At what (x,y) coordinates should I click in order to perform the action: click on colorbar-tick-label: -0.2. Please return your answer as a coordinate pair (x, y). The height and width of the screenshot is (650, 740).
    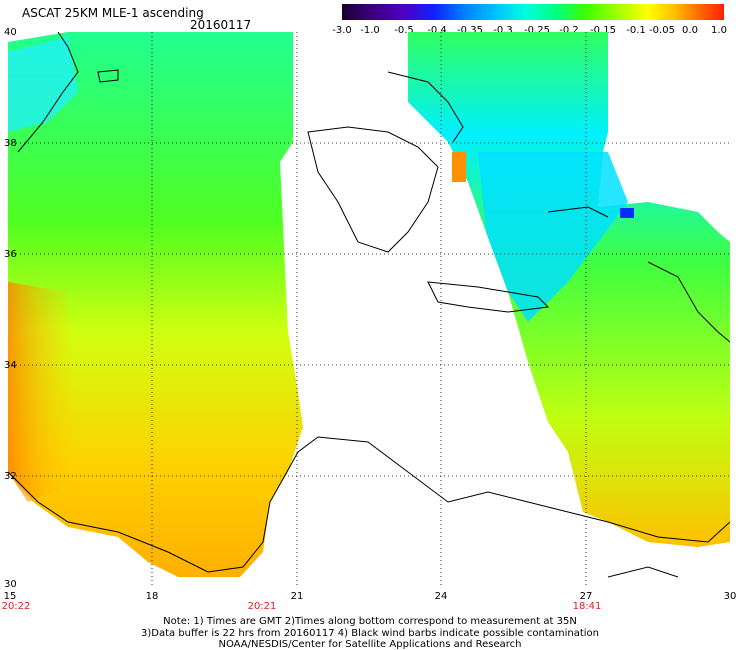
    Looking at the image, I should click on (569, 30).